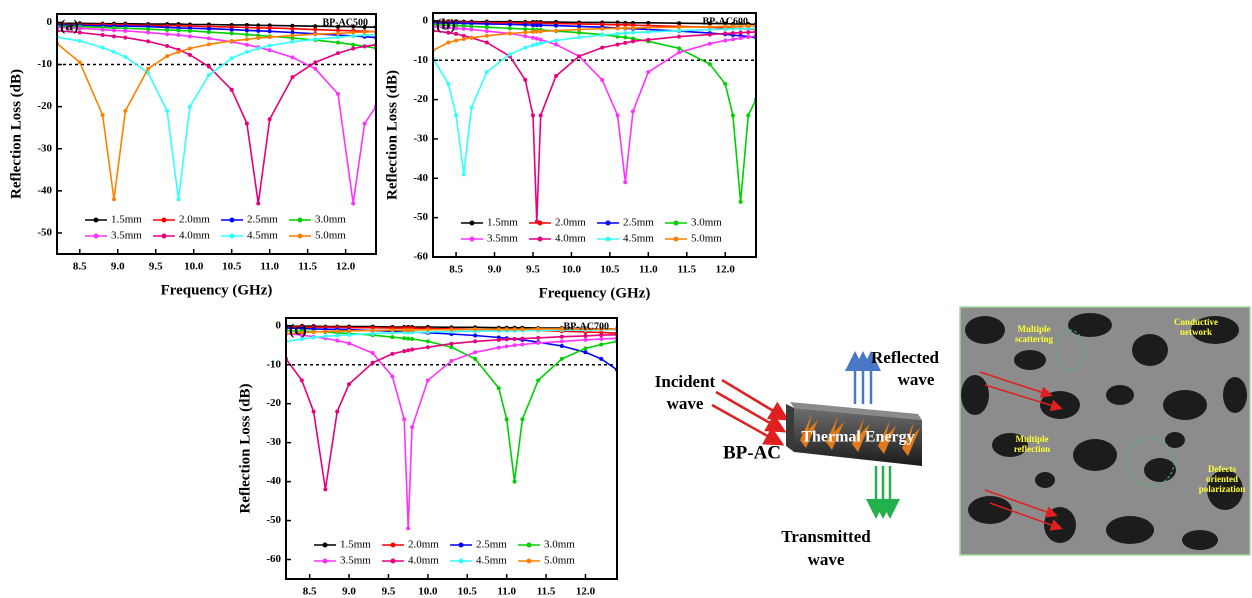  Describe the element at coordinates (269, 267) in the screenshot. I see `x-tick-label: 11.0` at that location.